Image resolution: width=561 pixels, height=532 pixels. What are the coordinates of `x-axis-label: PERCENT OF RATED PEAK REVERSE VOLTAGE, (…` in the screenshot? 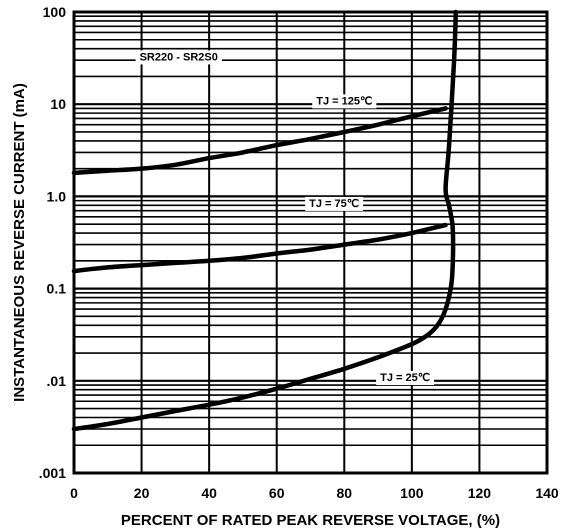 It's located at (310, 520).